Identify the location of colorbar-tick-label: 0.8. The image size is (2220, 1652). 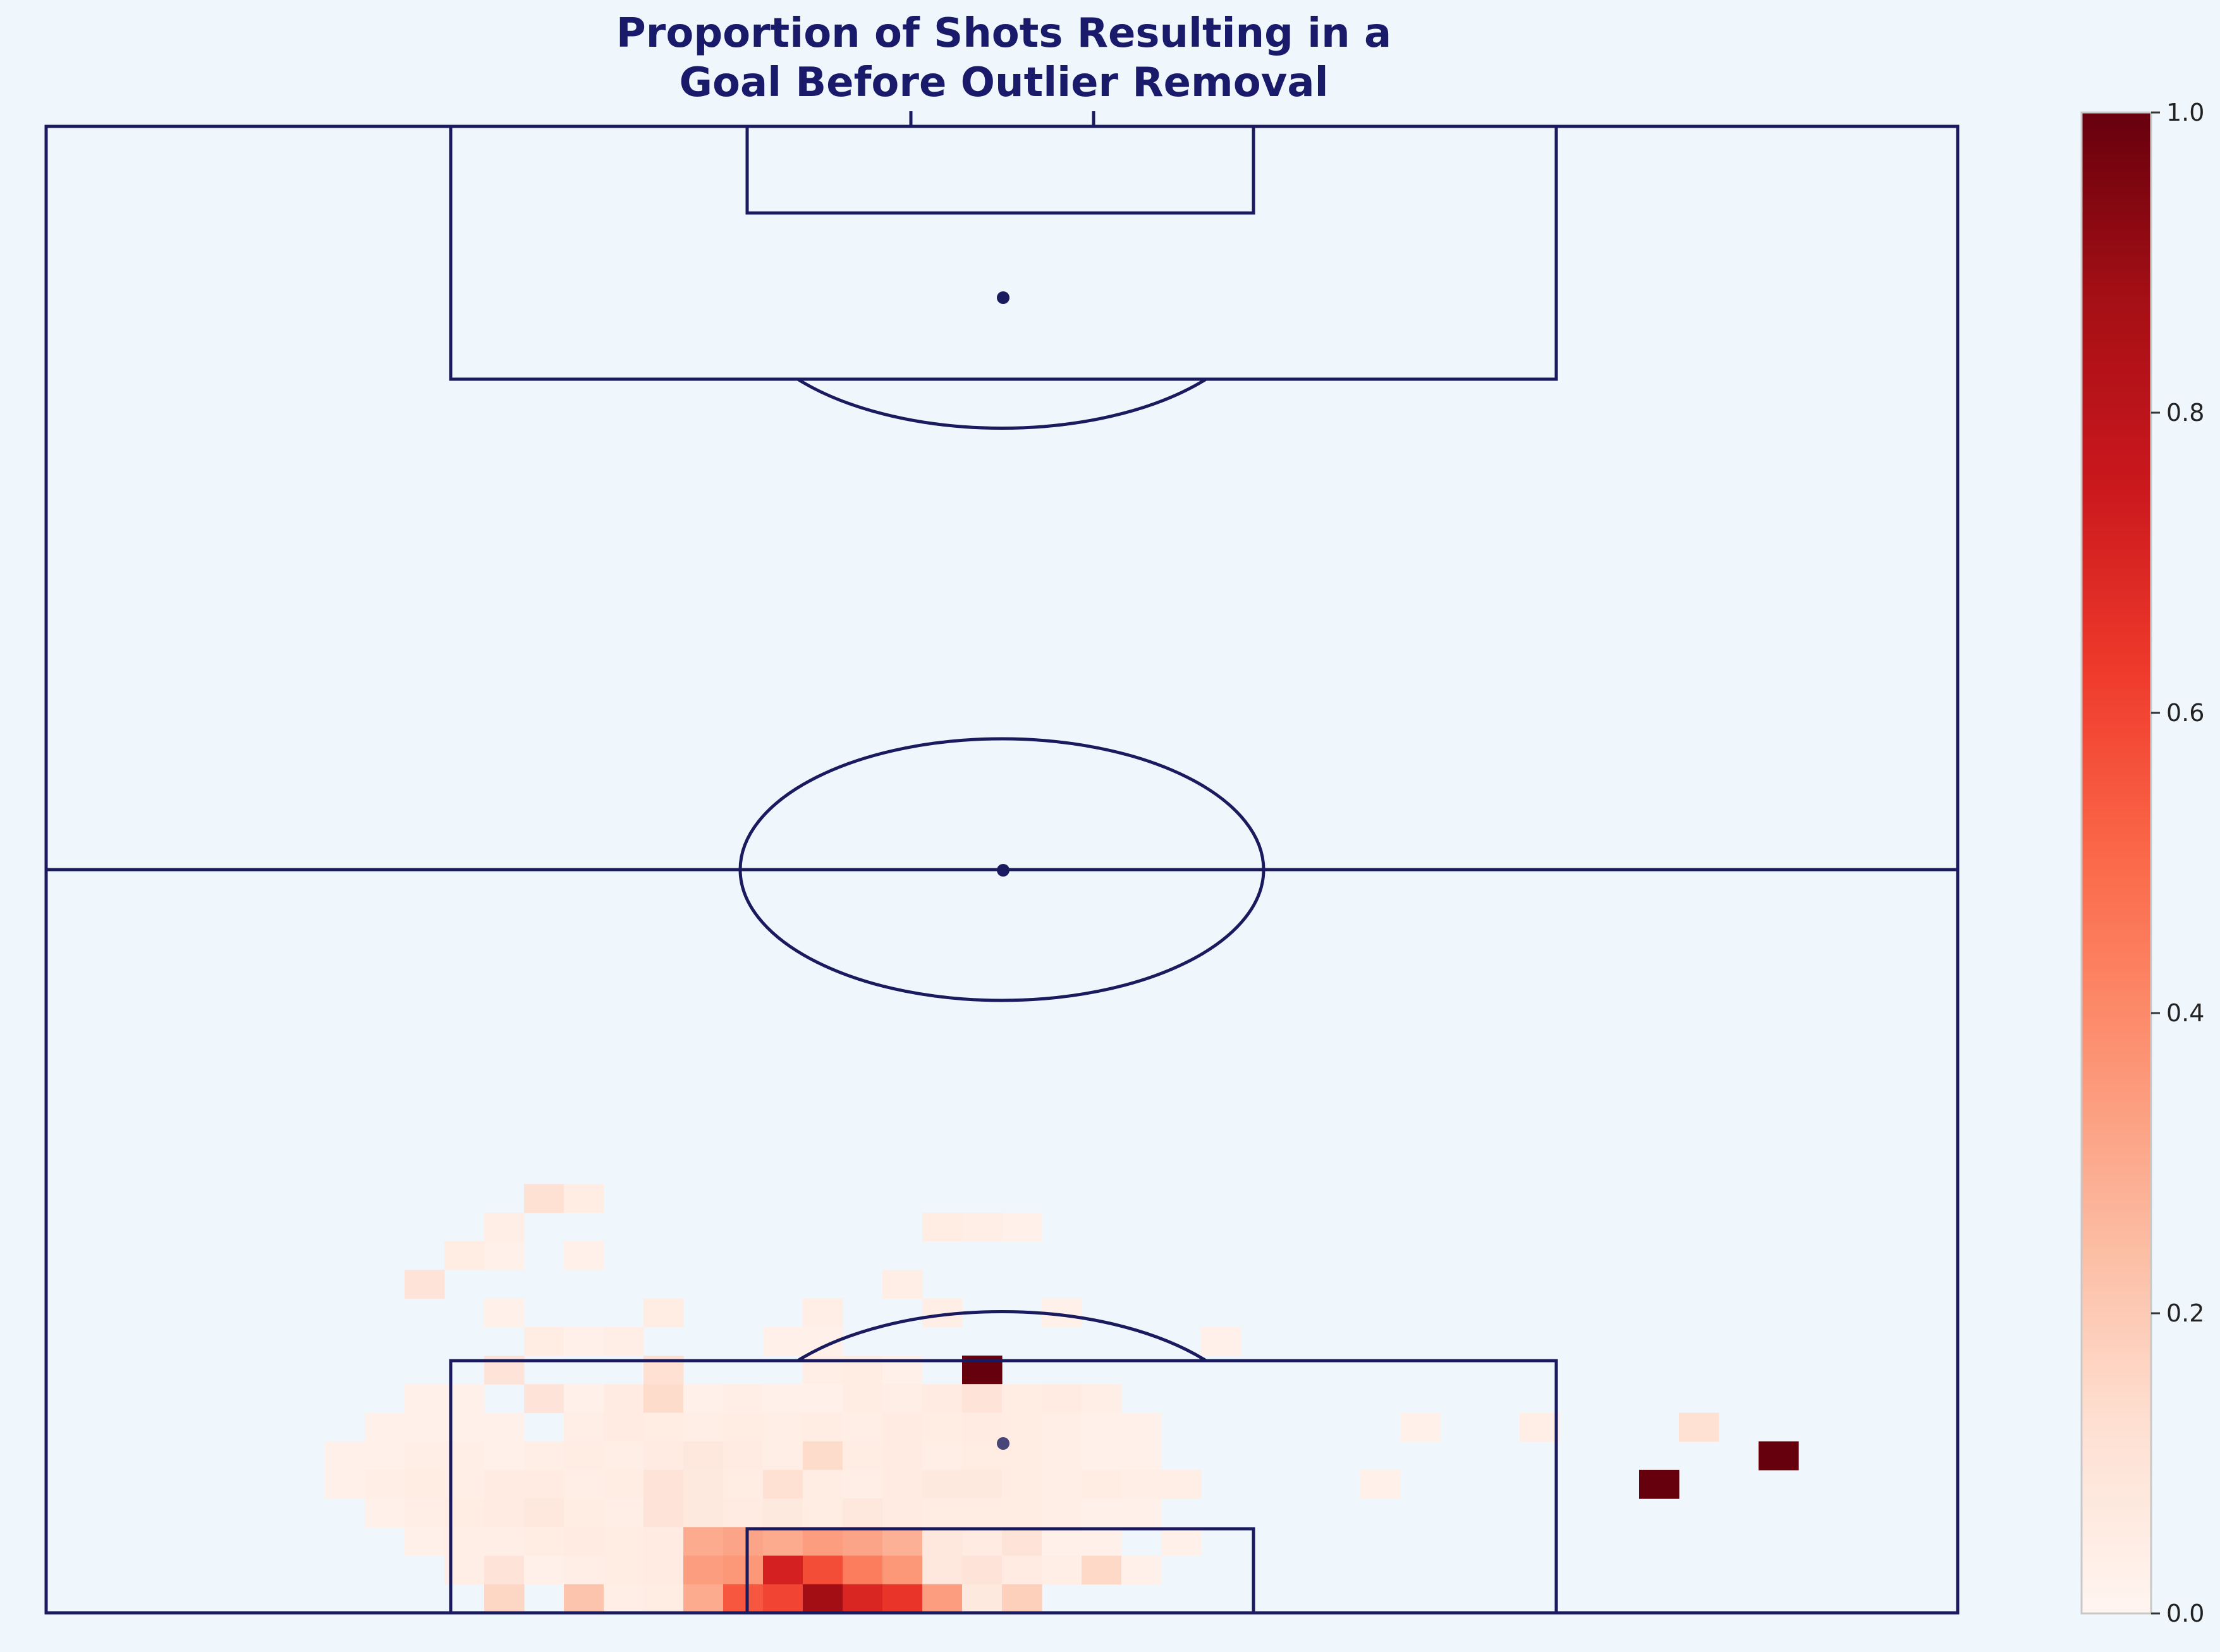
(2185, 413).